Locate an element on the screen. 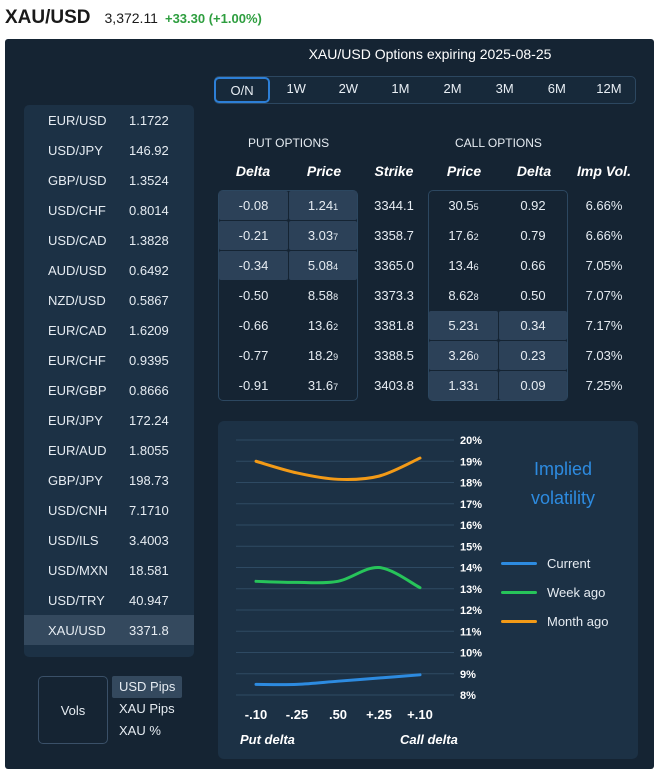 The image size is (657, 771). cell-value: -0.34 is located at coordinates (253, 265).